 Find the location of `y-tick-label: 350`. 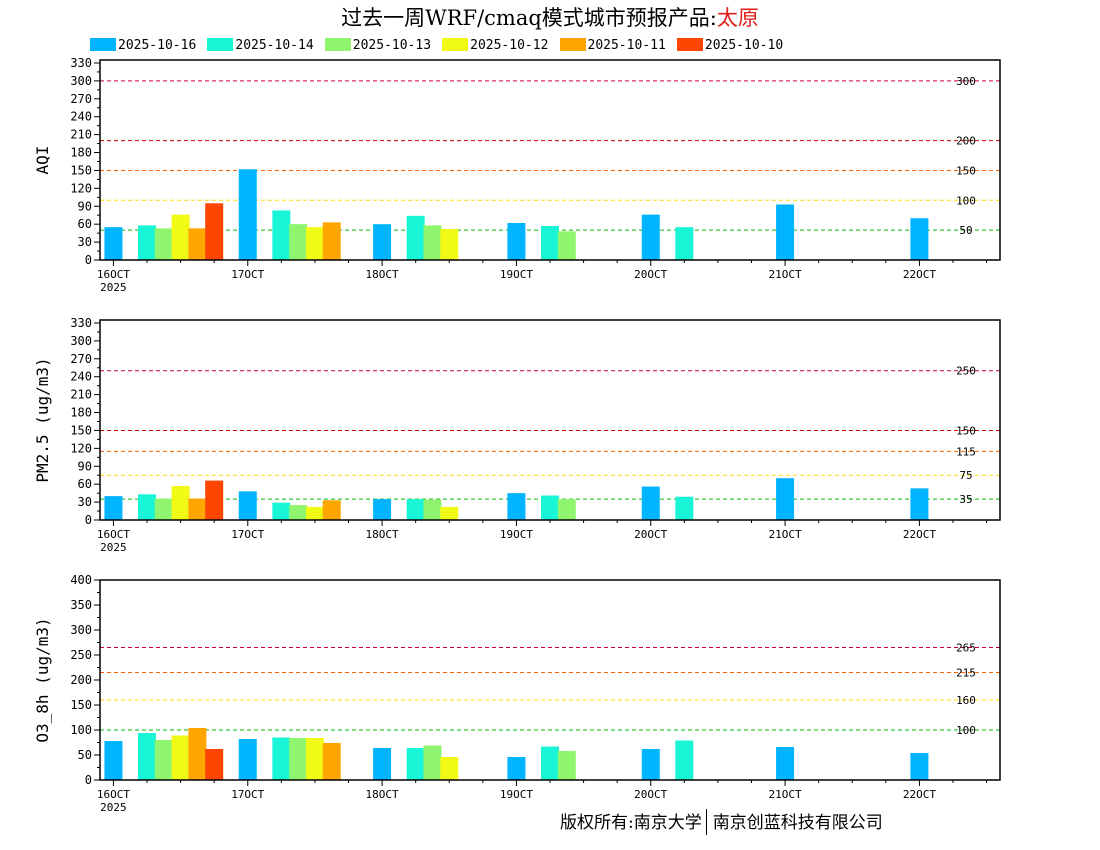

y-tick-label: 350 is located at coordinates (81, 605).